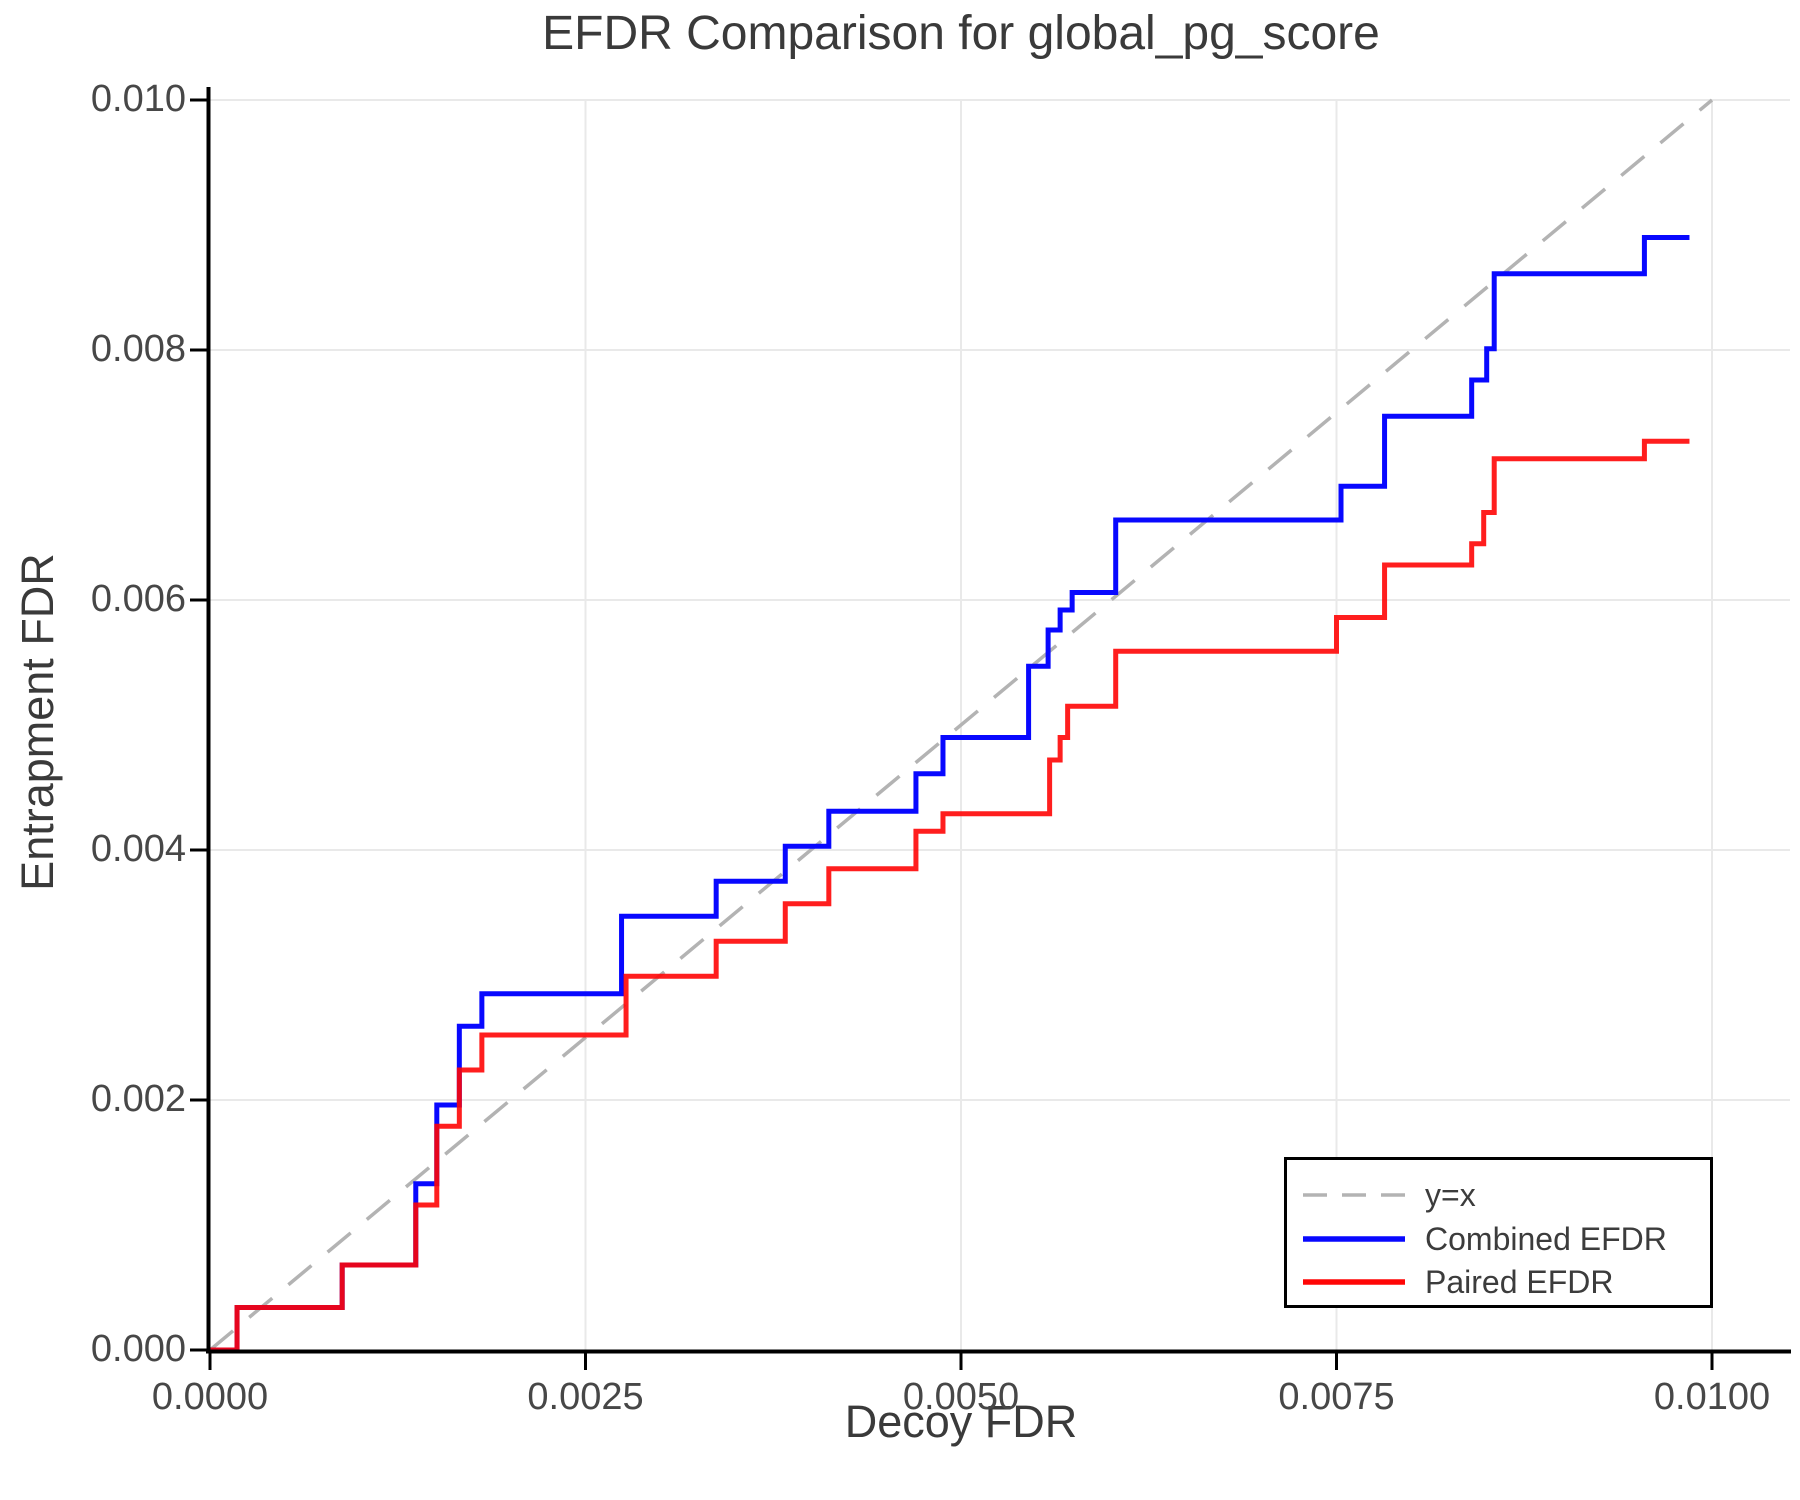 This screenshot has height=1500, width=1800. Describe the element at coordinates (138, 1099) in the screenshot. I see `y-tick-label: 0.002` at that location.